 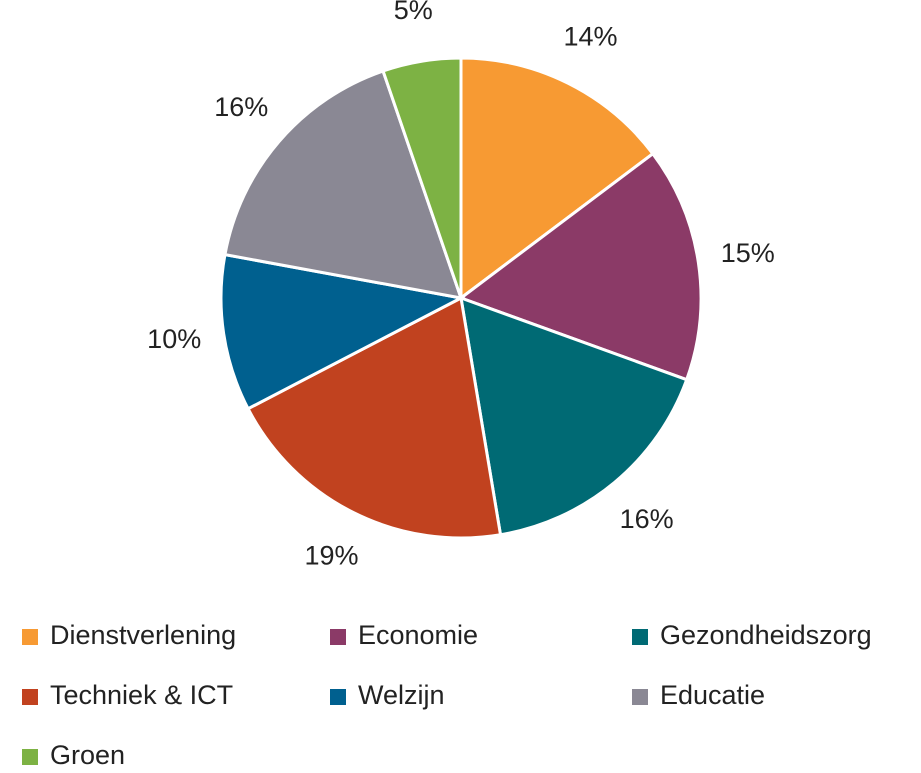 I want to click on legend-label: Dienstverlening, so click(x=143, y=635).